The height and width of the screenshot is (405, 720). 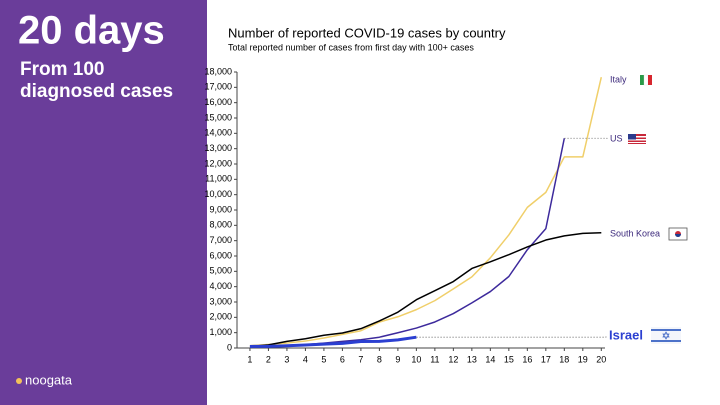 I want to click on x-tick-label: 8, so click(x=379, y=359).